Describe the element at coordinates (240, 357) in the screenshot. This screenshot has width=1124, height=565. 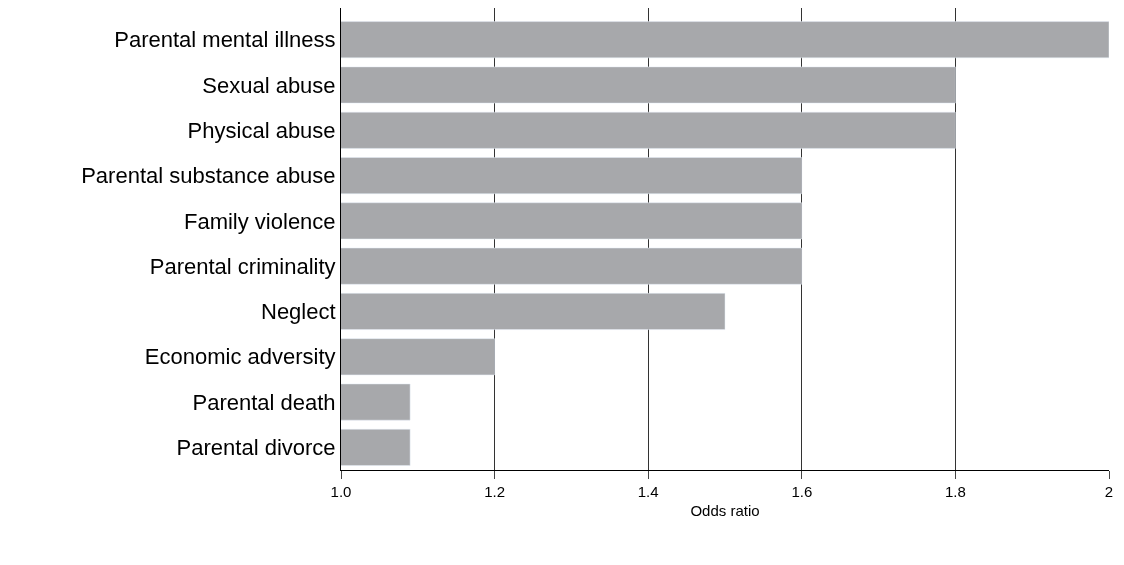
I see `y-tick-label: Economic adversity` at that location.